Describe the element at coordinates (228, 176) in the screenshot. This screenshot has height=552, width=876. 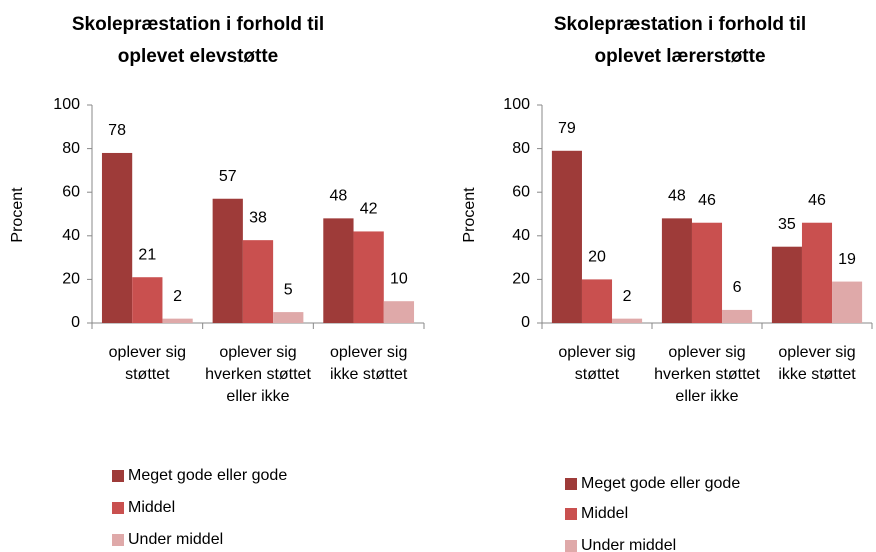
I see `data-label: 57` at that location.